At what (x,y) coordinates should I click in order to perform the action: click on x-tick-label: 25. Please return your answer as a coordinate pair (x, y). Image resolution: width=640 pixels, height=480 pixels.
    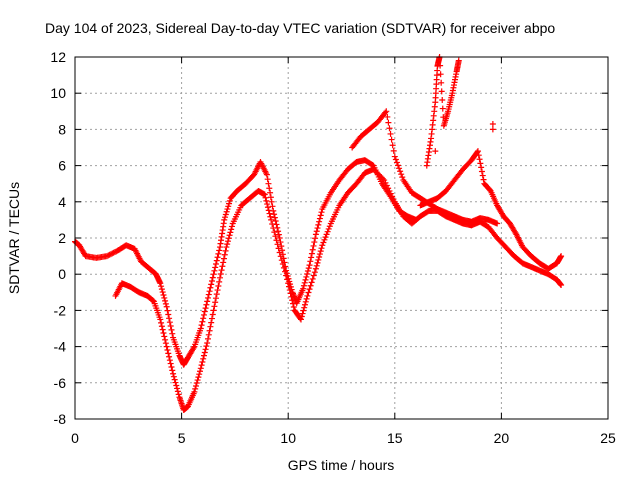
    Looking at the image, I should click on (608, 438).